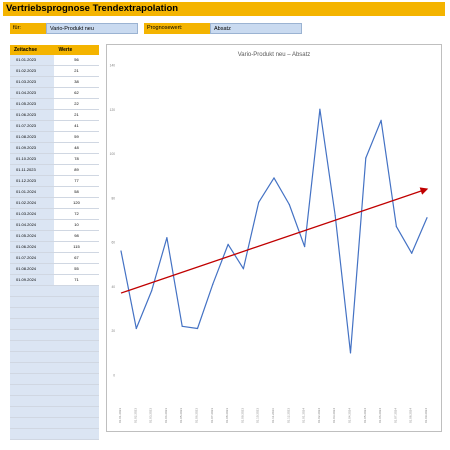 This screenshot has height=450, width=450. What do you see at coordinates (151, 415) in the screenshot?
I see `x-tick-label: 01.03.2023` at bounding box center [151, 415].